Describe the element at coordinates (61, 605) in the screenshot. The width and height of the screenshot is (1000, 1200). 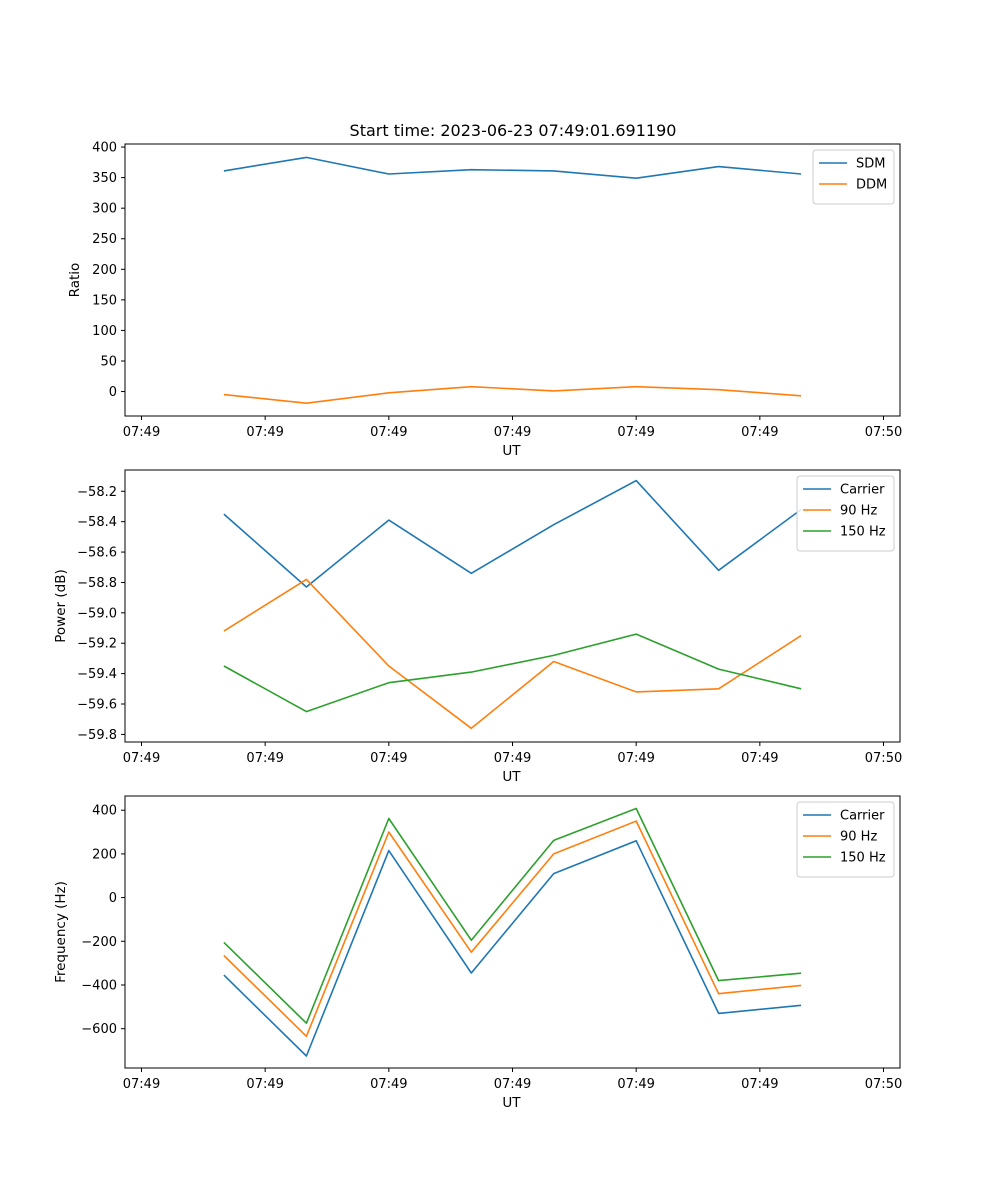
I see `y-axis-label: Power (dB)` at that location.